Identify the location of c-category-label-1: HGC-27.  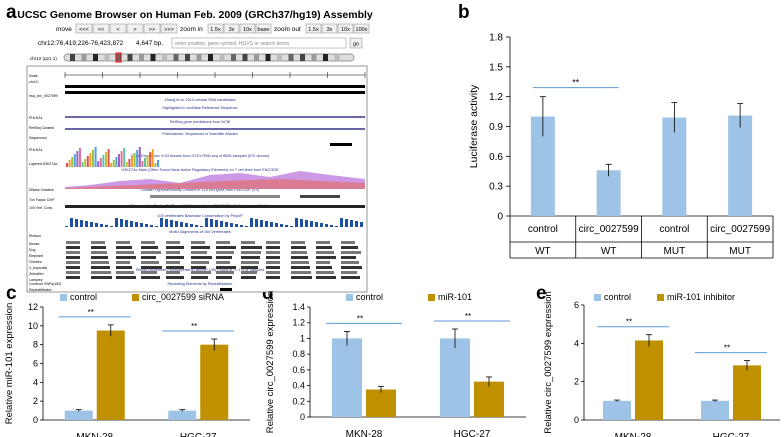
(198, 434).